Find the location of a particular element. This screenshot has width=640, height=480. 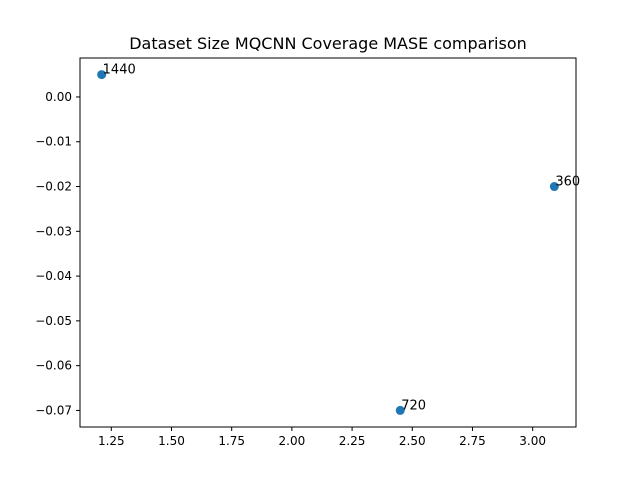

x-tick-label: 1.50 is located at coordinates (171, 441).